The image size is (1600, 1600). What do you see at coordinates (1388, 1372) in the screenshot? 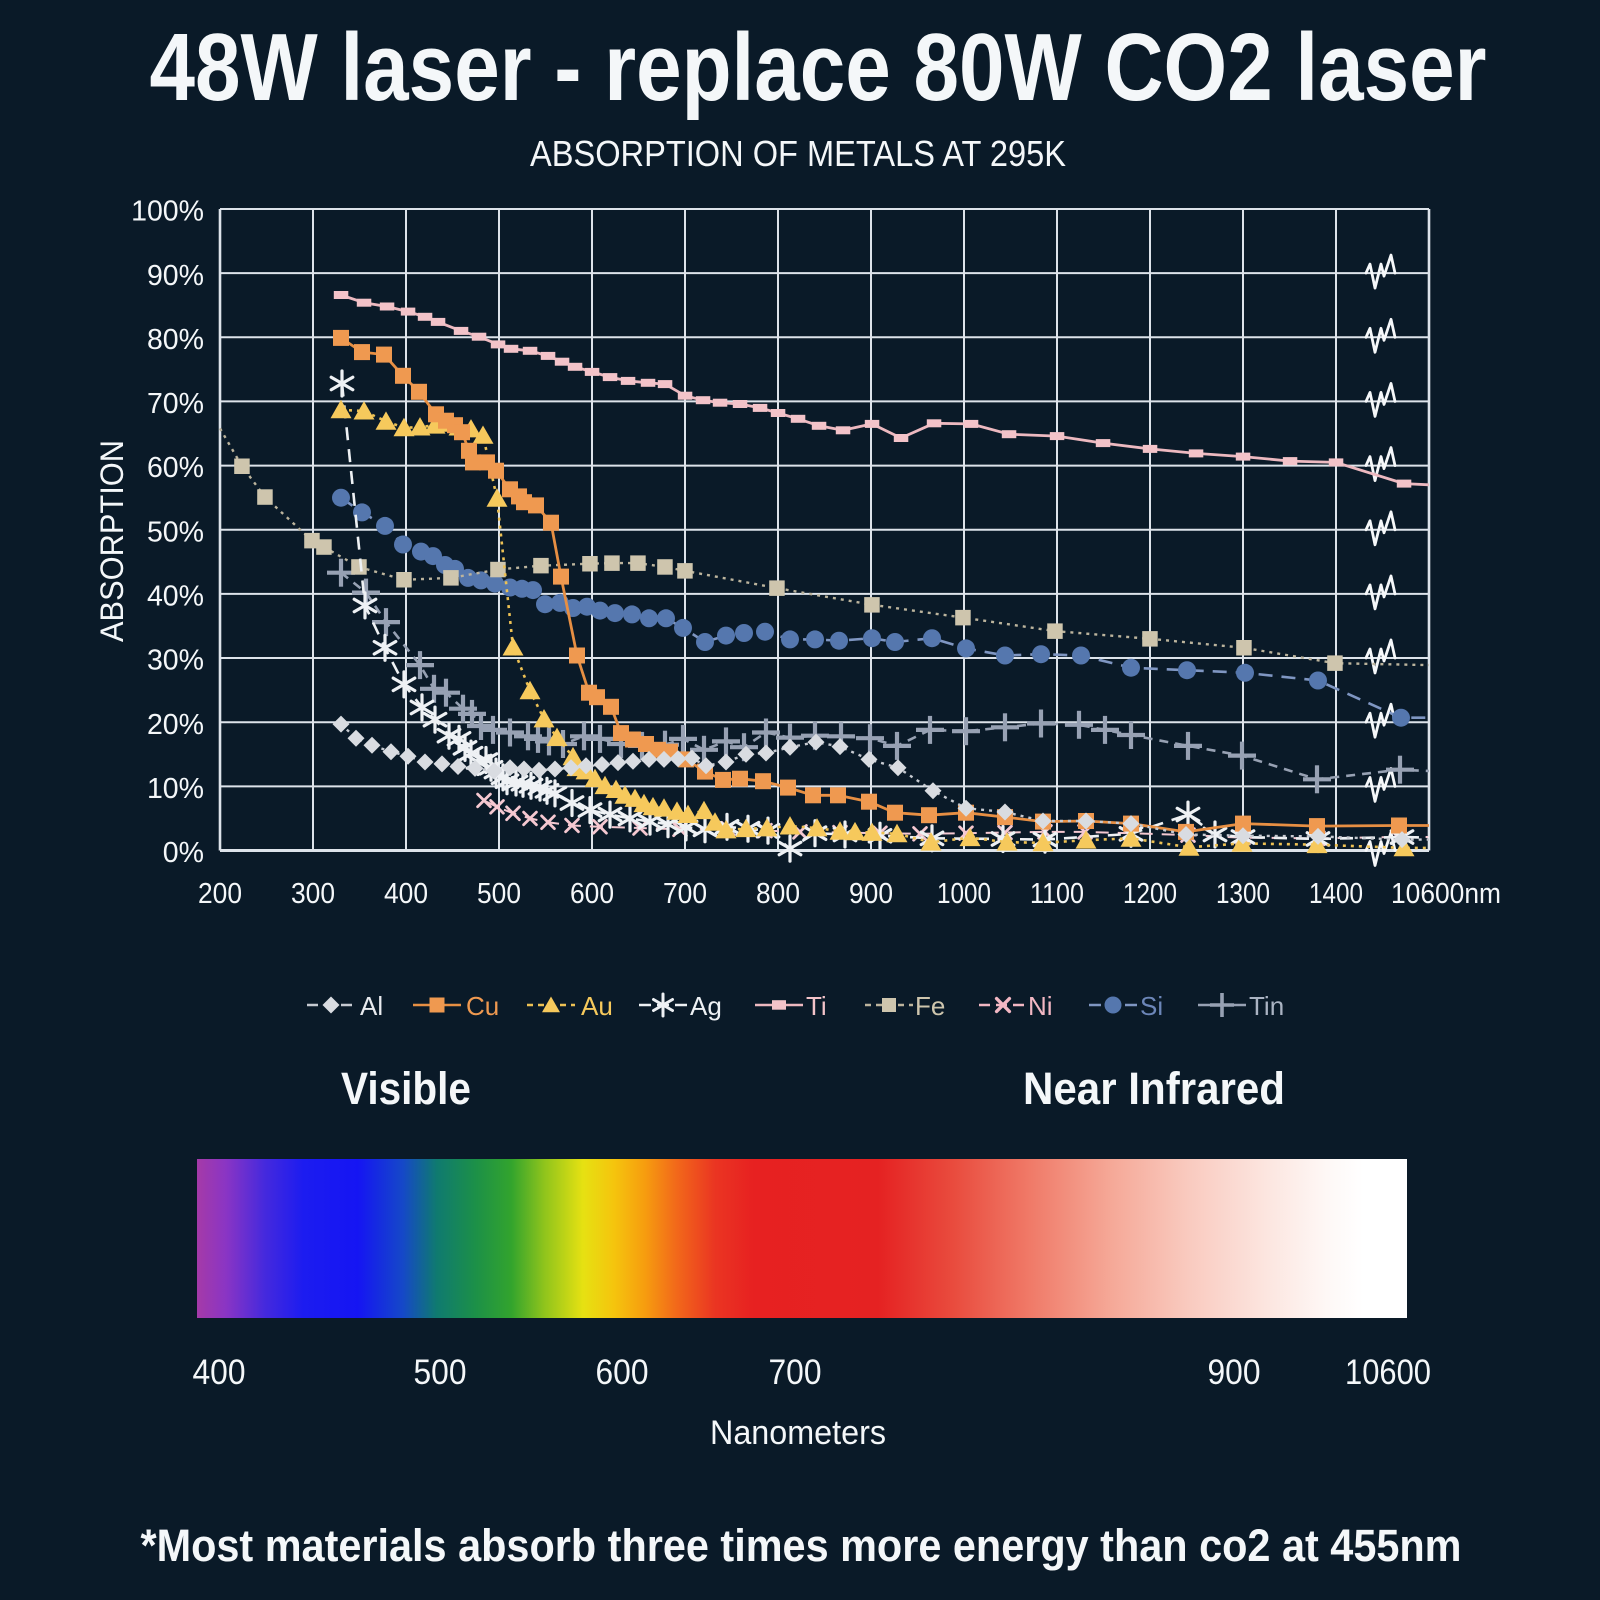
I see `svg-text: 10600` at bounding box center [1388, 1372].